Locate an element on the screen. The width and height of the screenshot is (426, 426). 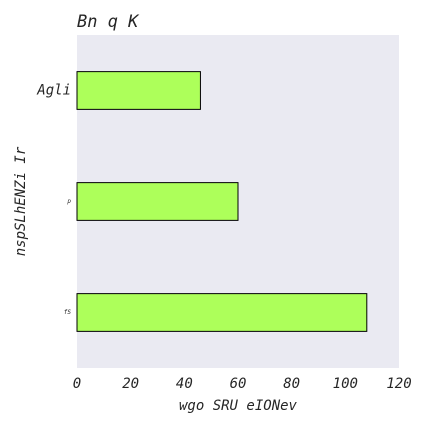
x-tick-labels: 0 20 40 60 80 100 120 is located at coordinates (242, 384).